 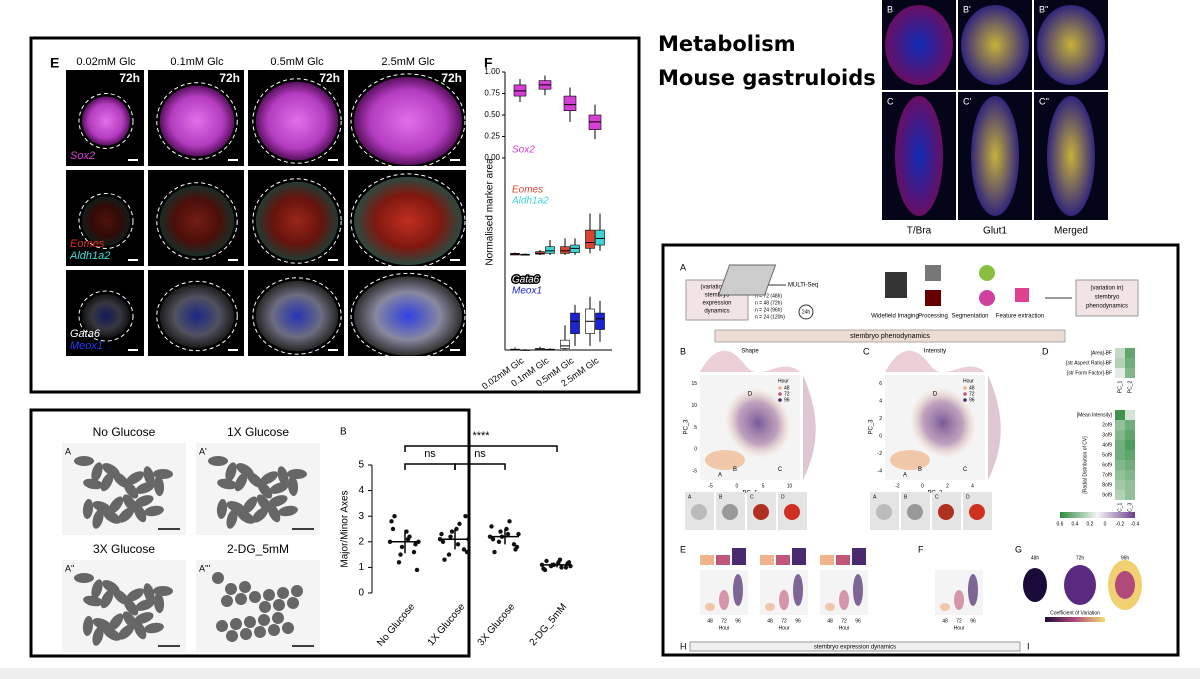 What do you see at coordinates (855, 648) in the screenshot?
I see `band-label: stembryo expression dynamics` at bounding box center [855, 648].